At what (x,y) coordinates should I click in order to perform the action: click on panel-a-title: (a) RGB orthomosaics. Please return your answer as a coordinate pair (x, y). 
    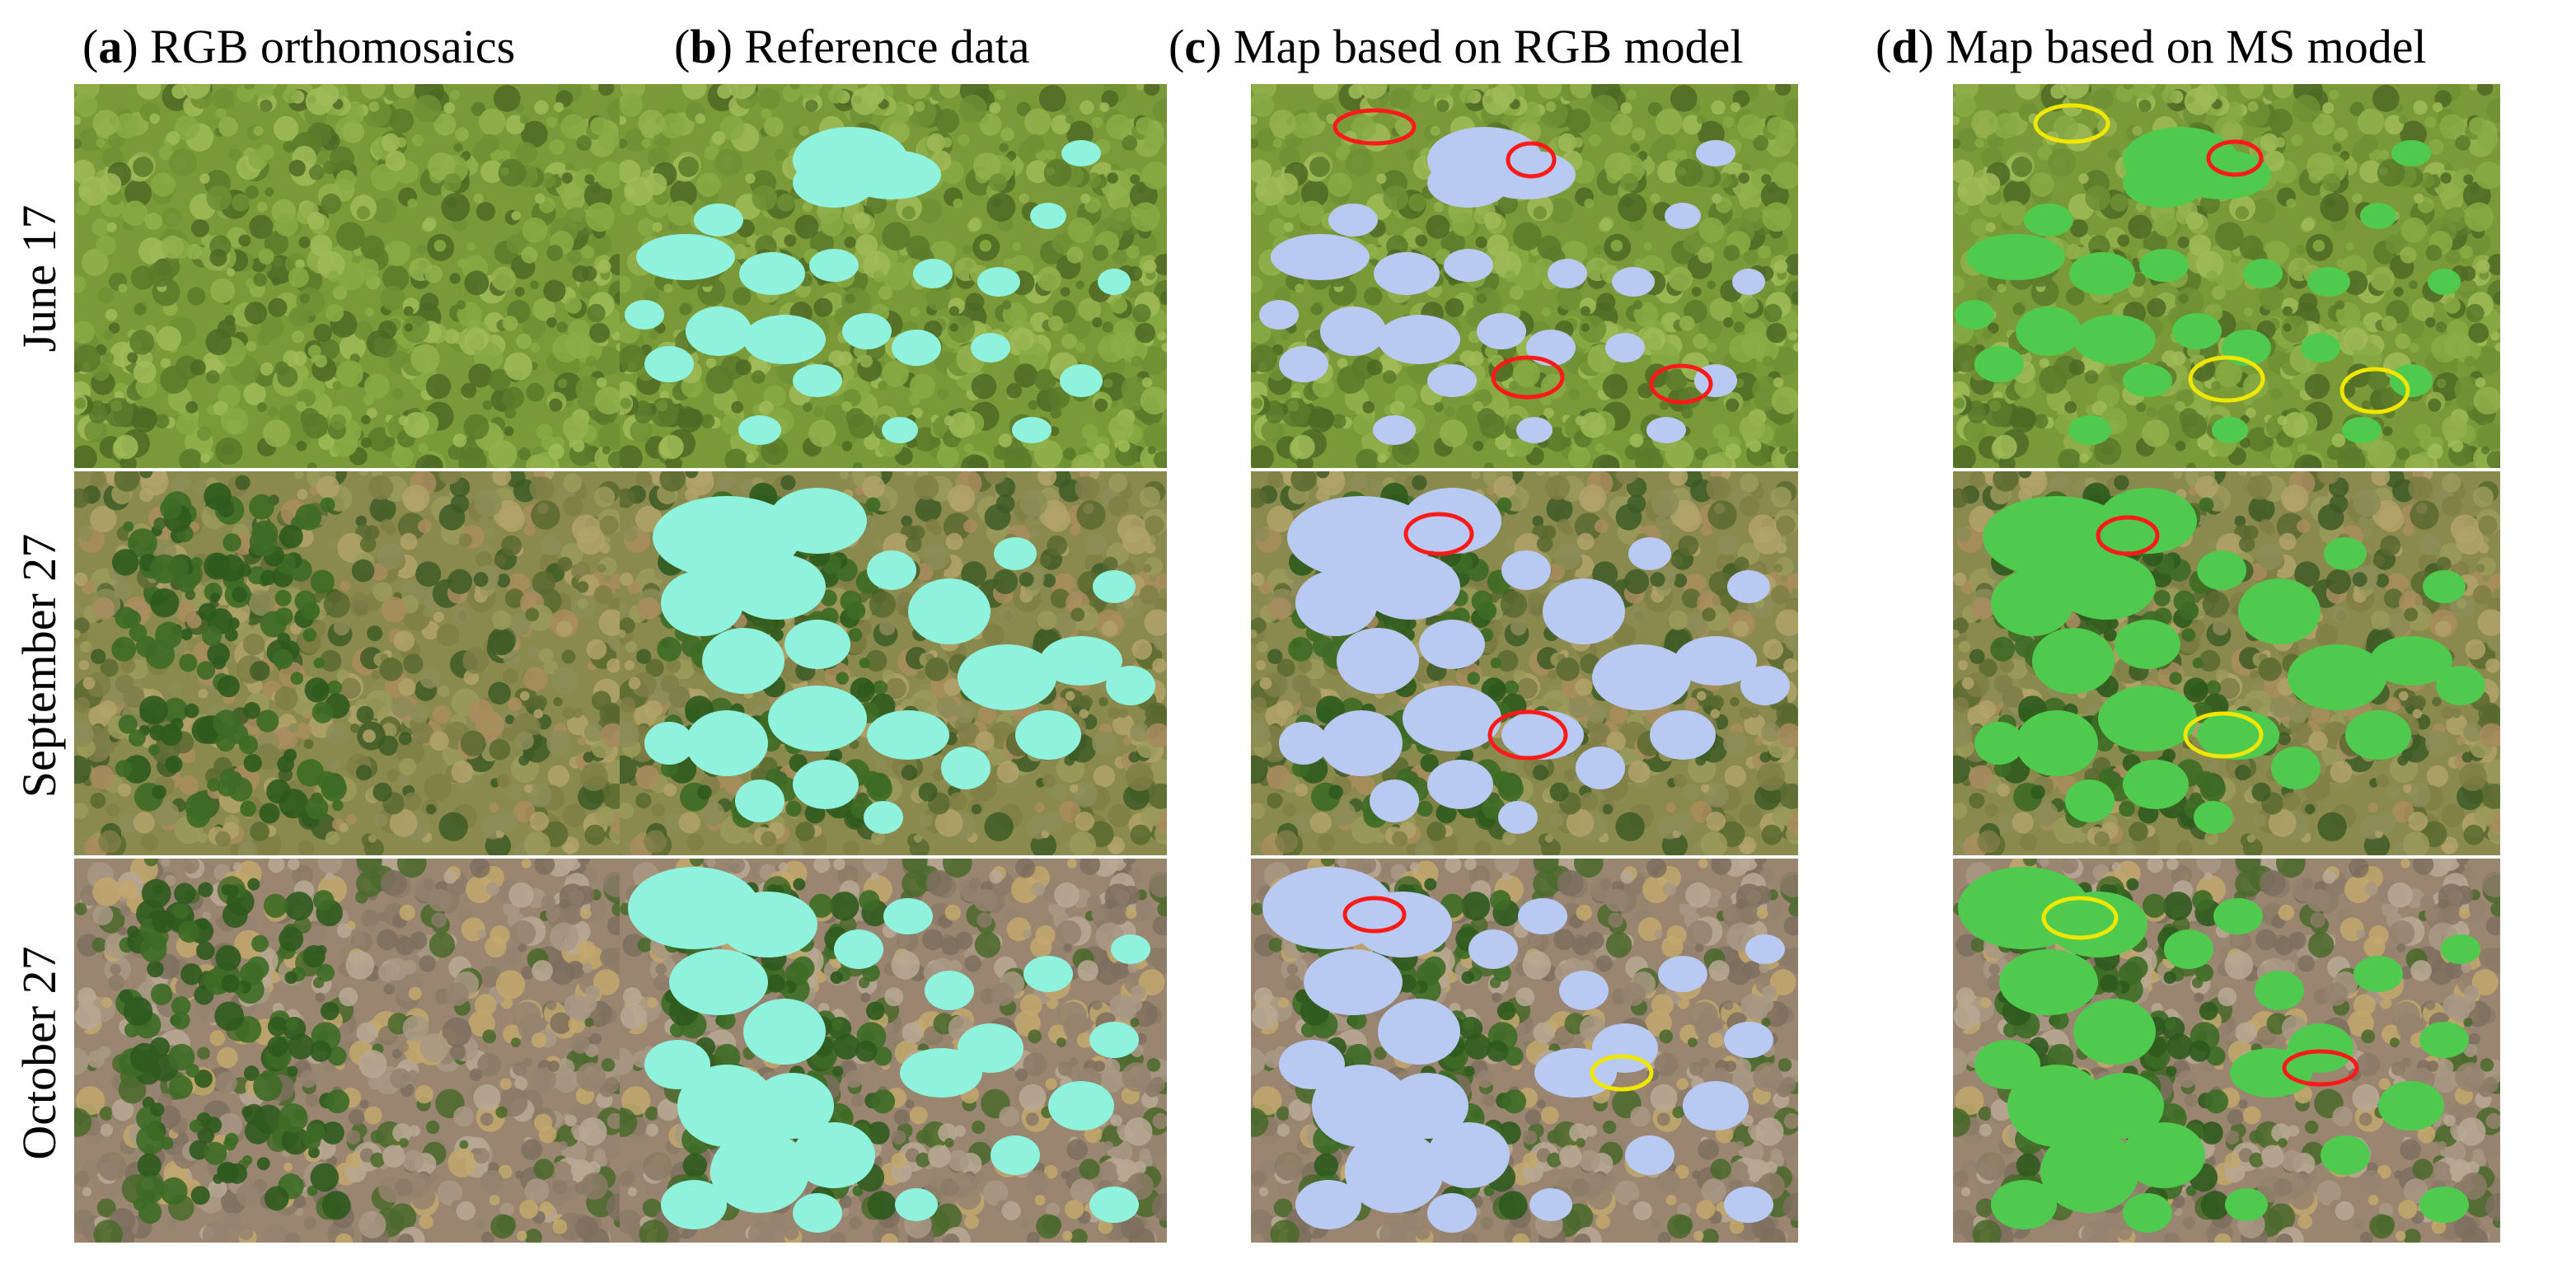
    Looking at the image, I should click on (299, 47).